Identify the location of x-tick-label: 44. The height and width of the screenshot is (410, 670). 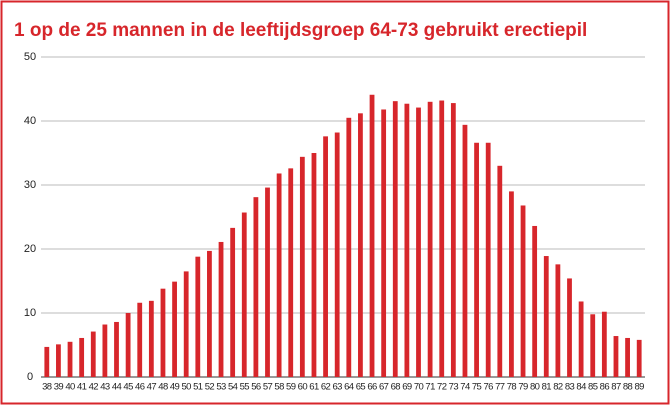
(117, 387).